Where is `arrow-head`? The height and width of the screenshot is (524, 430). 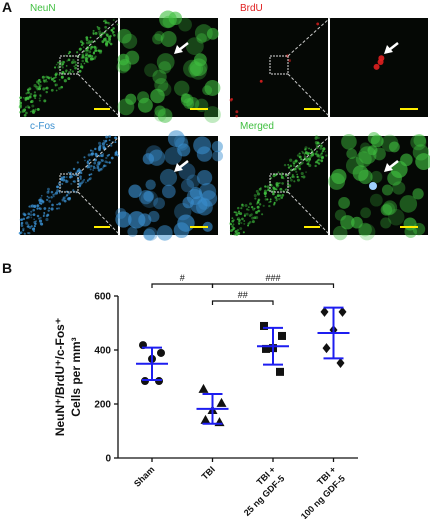 arrow-head is located at coordinates (178, 167).